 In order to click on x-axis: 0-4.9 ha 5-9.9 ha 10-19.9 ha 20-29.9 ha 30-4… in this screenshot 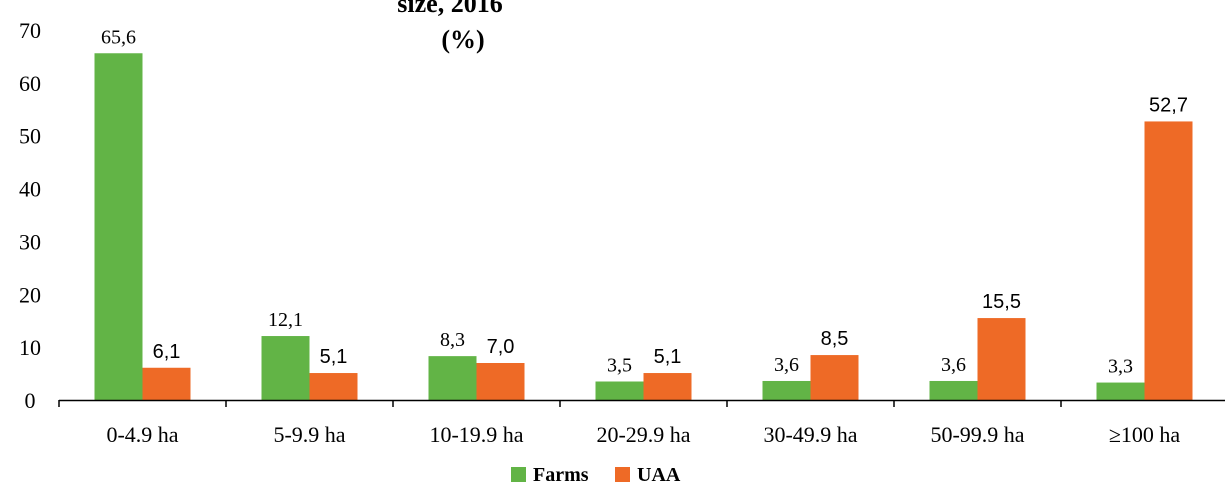, I will do `click(641, 423)`.